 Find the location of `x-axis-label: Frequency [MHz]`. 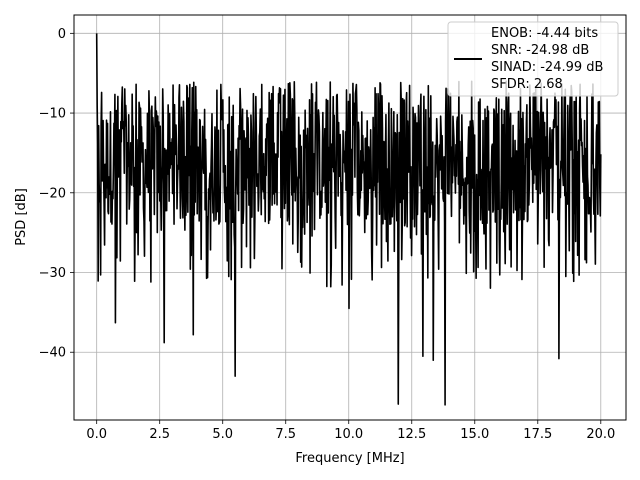

x-axis-label: Frequency [MHz] is located at coordinates (349, 458).